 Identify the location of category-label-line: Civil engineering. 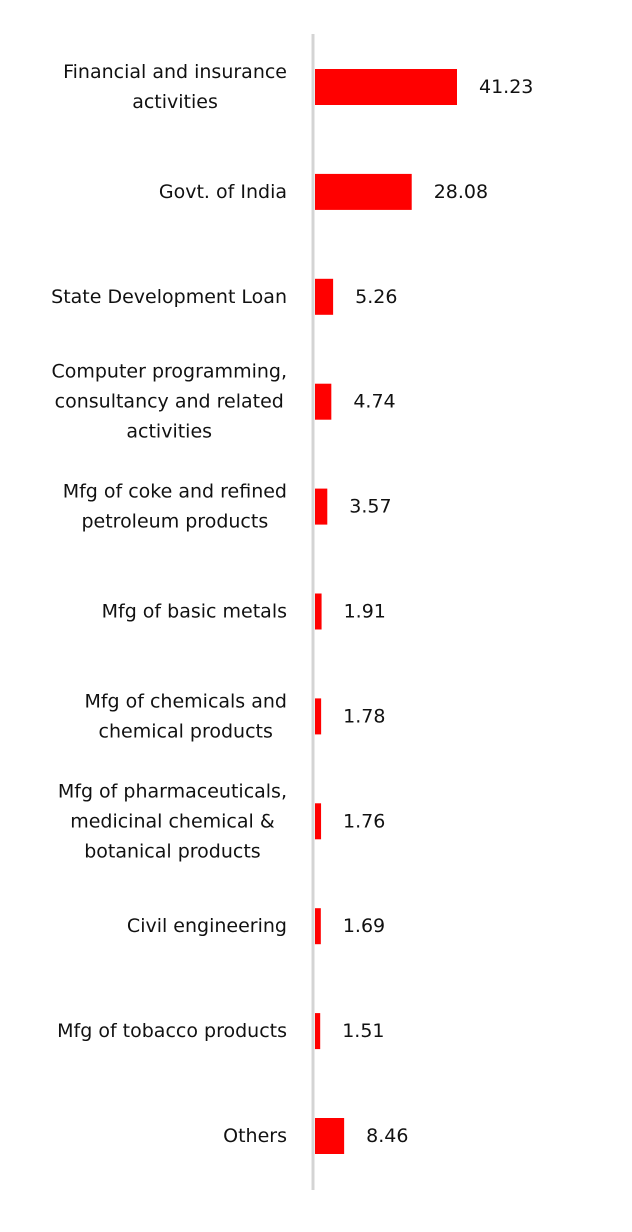
(207, 926).